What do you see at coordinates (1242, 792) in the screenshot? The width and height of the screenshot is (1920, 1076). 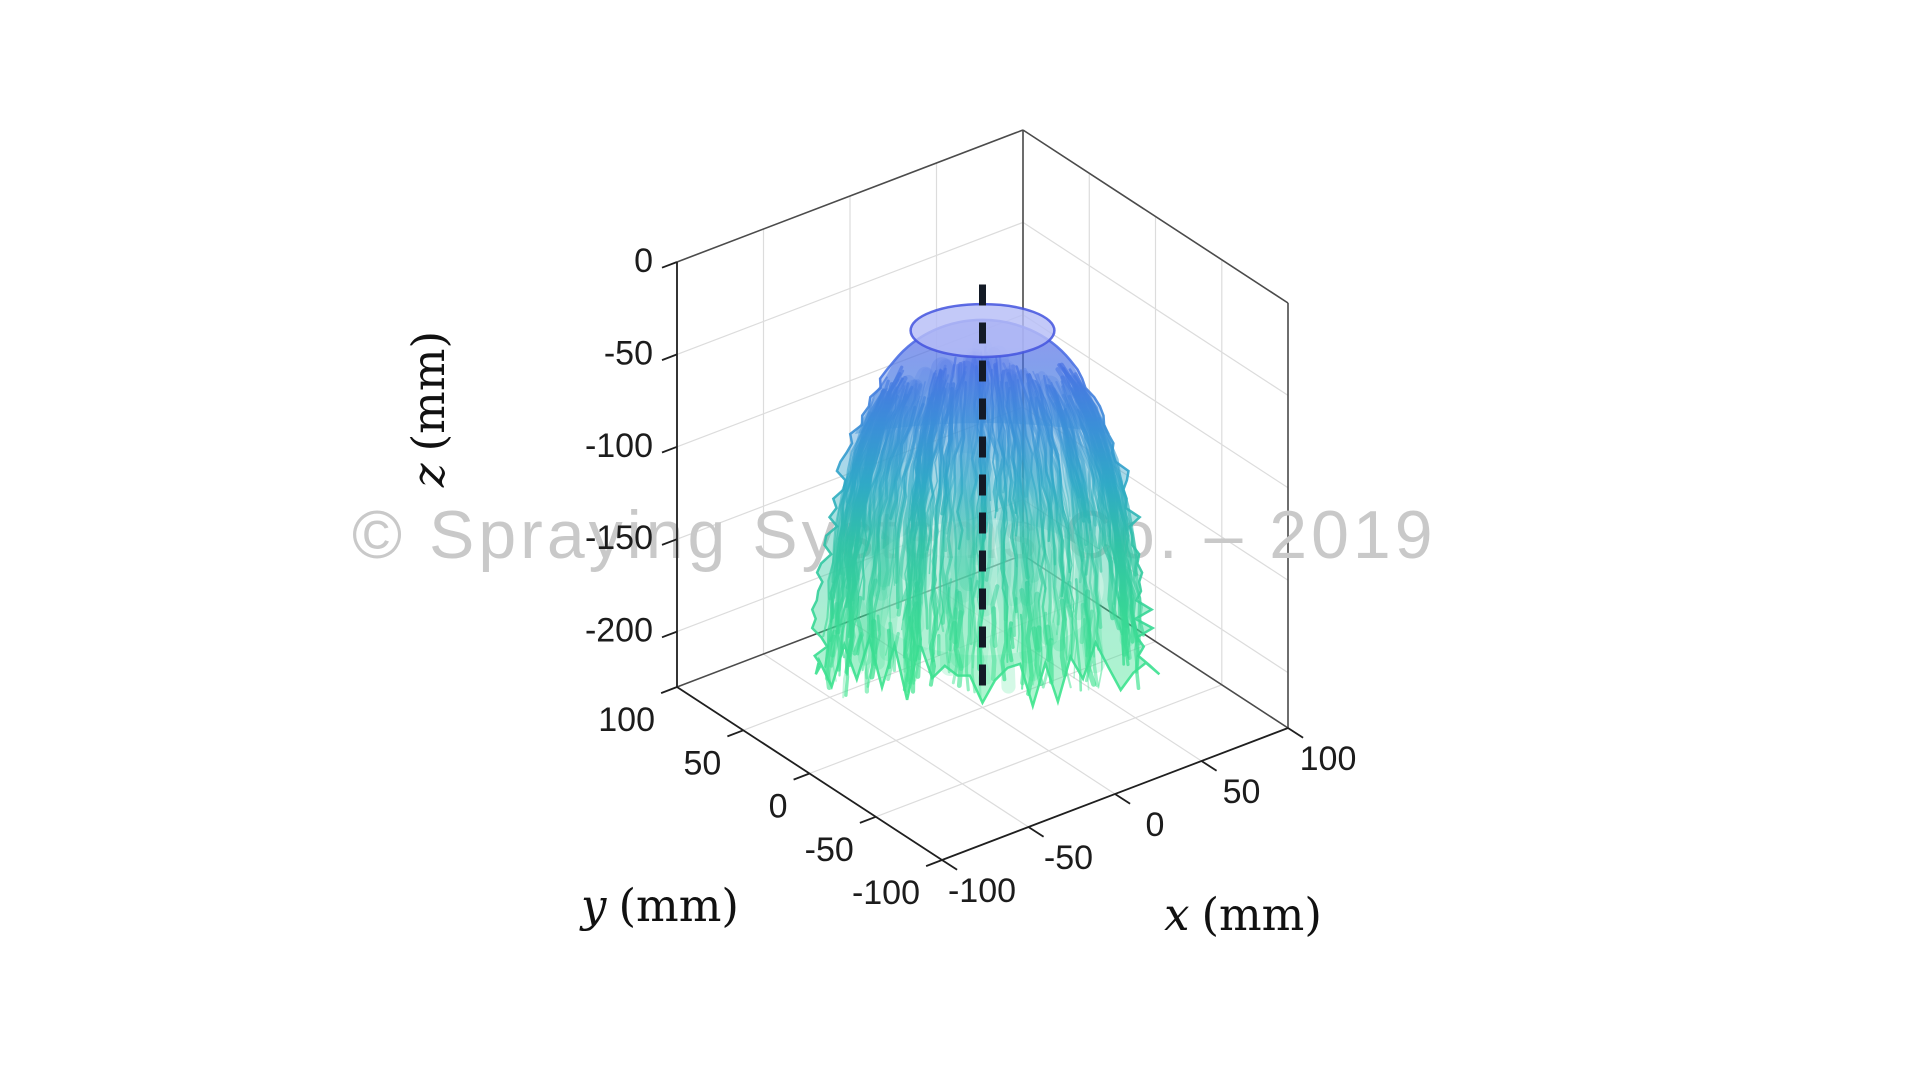 I see `x-tick-label: 50` at bounding box center [1242, 792].